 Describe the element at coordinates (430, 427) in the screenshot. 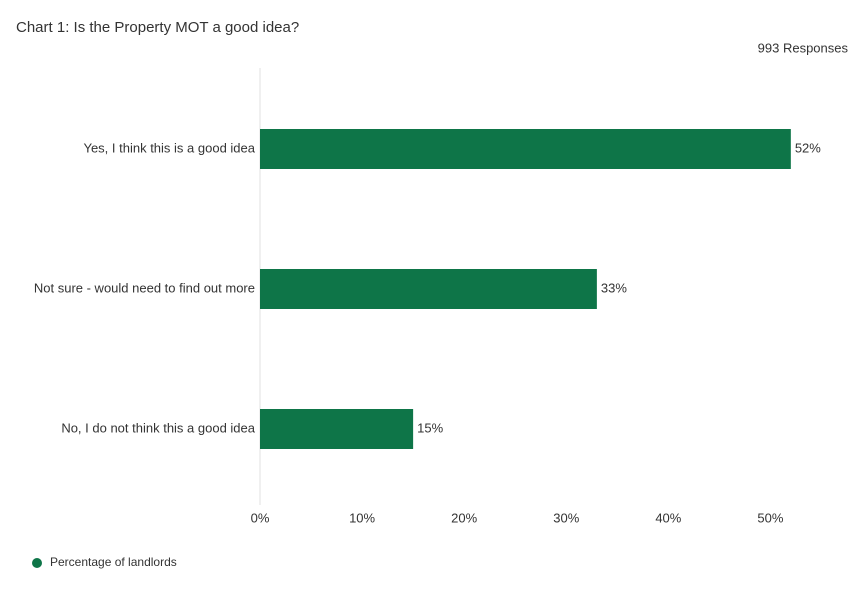

I see `data-label: 15%` at that location.